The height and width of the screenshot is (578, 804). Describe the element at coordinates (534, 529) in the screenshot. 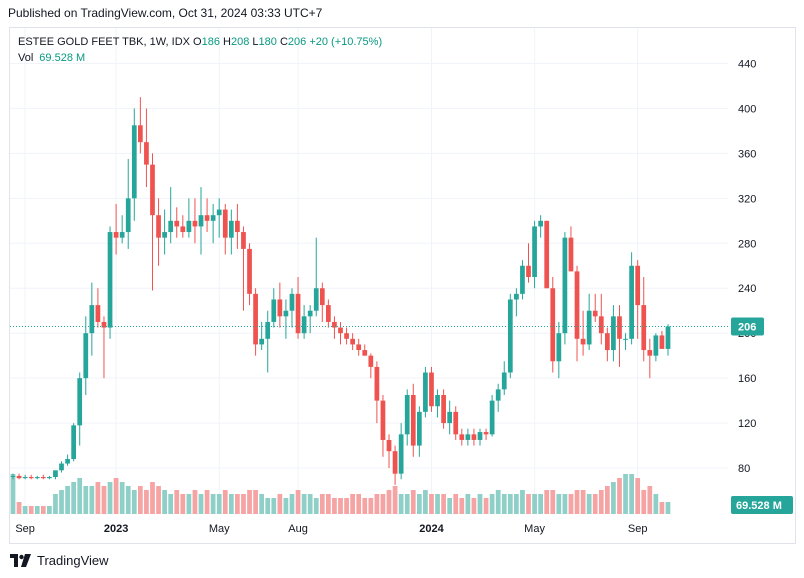

I see `x-tick-label: May` at that location.